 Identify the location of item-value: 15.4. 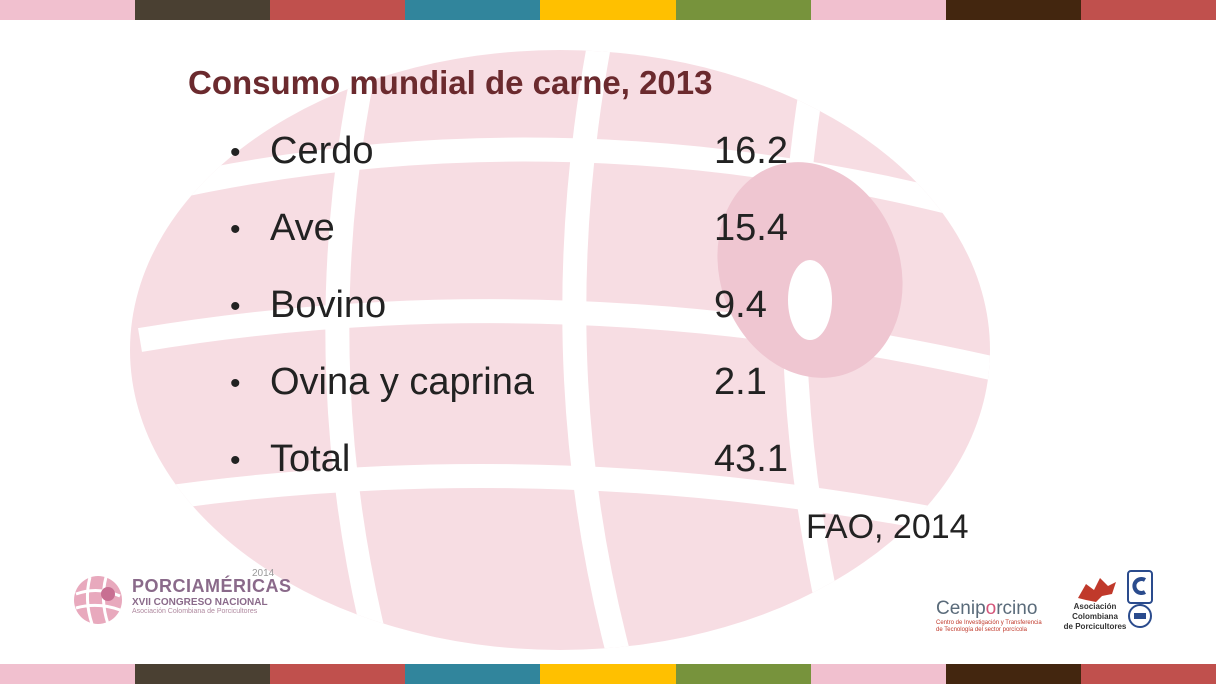
(751, 228).